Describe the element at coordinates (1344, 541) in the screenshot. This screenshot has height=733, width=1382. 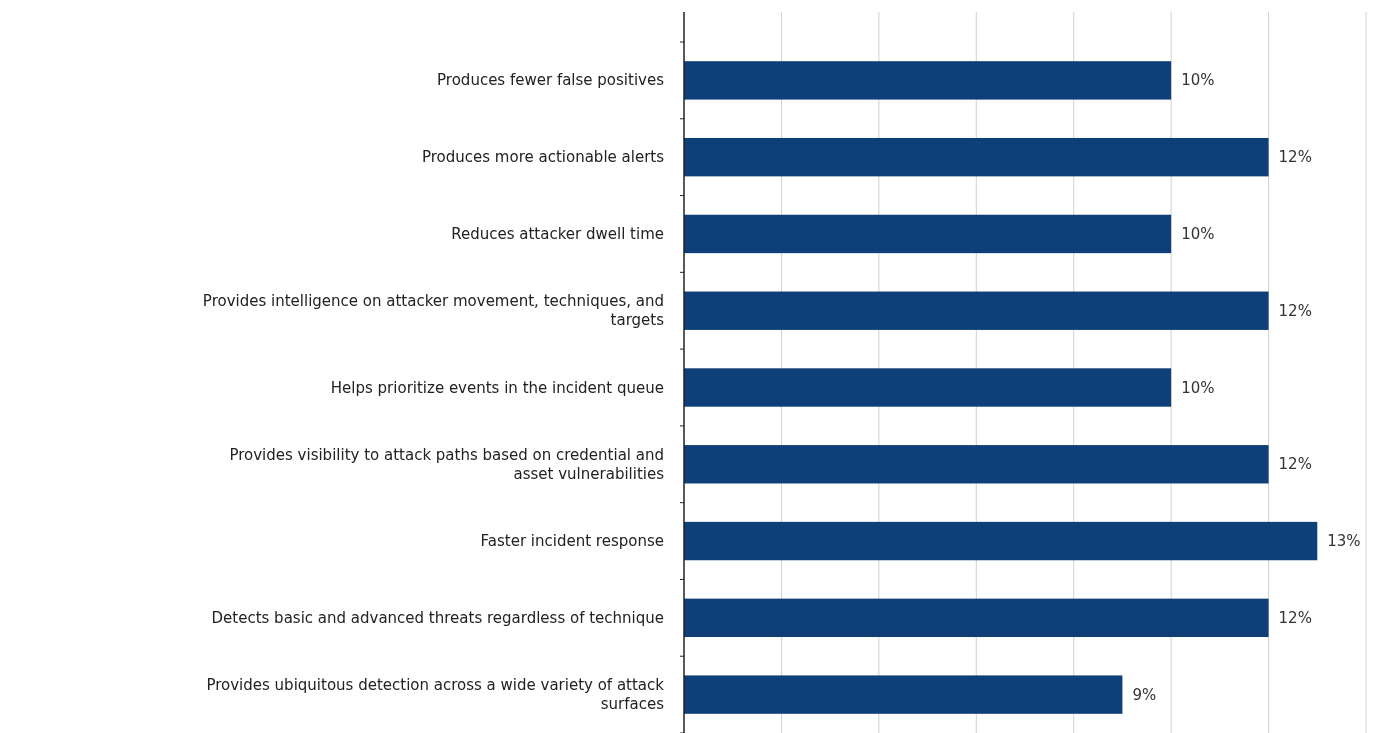
I see `data-label: 13%` at that location.